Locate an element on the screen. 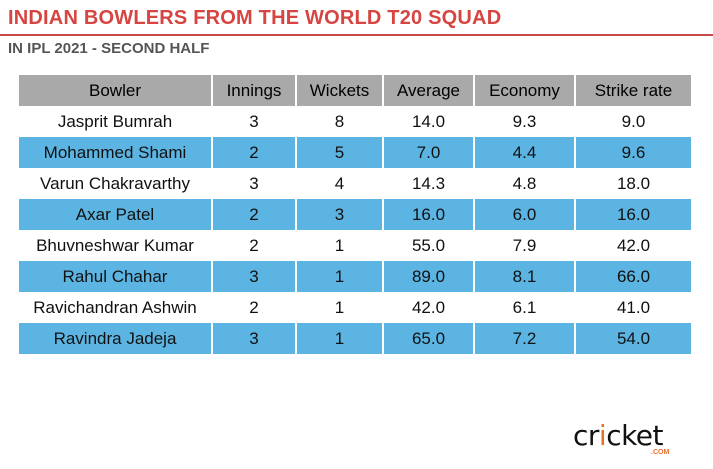  column-header-bowler: Bowler is located at coordinates (116, 90).